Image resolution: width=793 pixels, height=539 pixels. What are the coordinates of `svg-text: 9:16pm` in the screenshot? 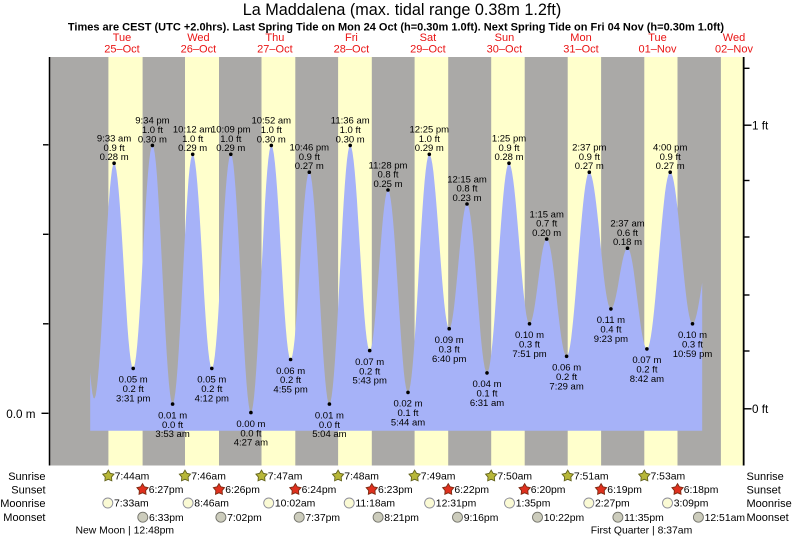 It's located at (481, 518).